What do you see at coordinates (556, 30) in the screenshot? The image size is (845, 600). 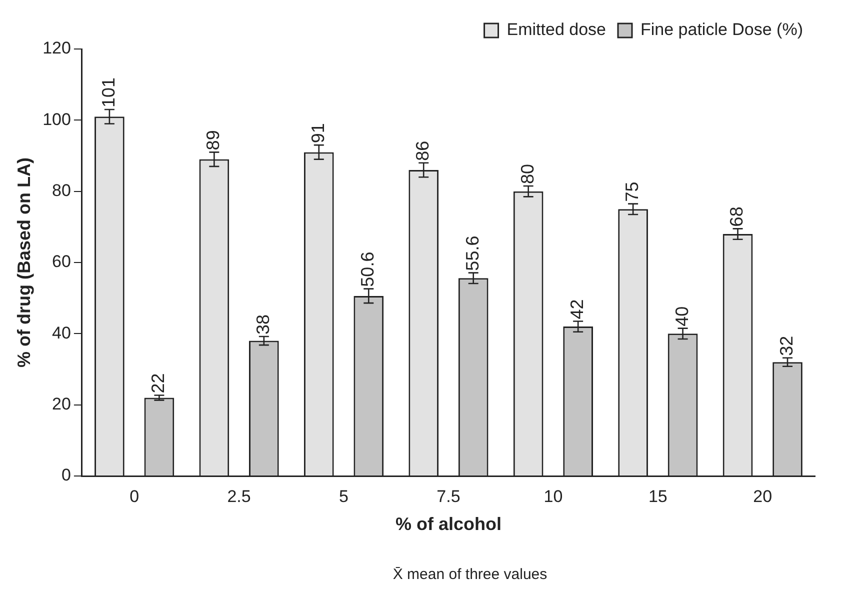 I see `legend-label: Emitted dose` at bounding box center [556, 30].